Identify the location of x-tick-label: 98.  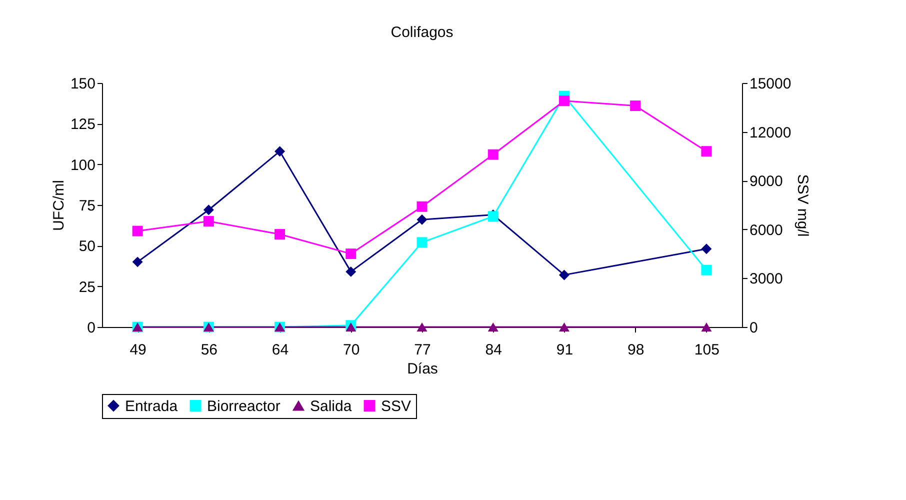
(635, 350).